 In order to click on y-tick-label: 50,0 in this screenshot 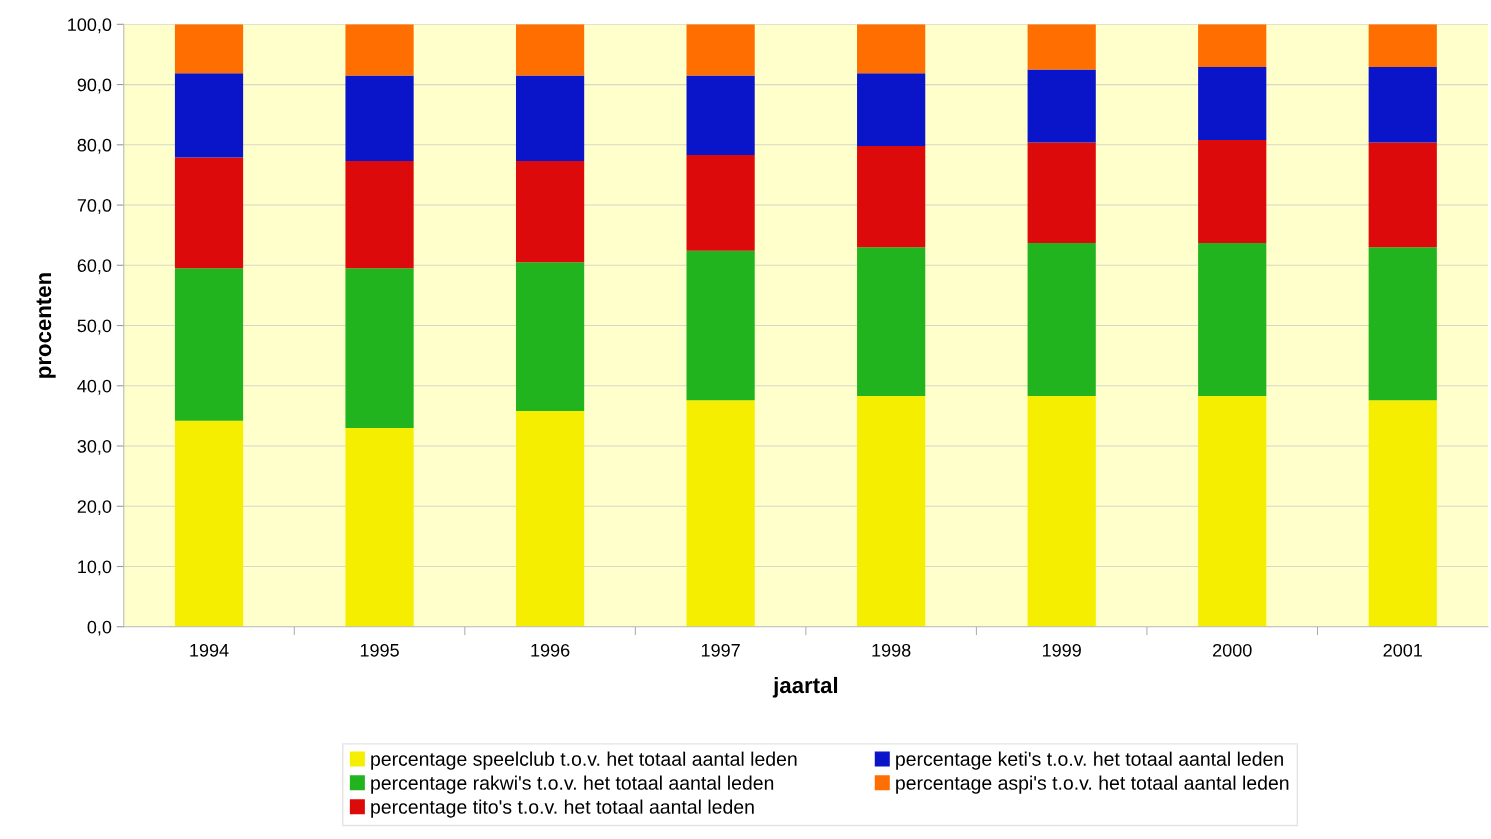, I will do `click(94, 327)`.